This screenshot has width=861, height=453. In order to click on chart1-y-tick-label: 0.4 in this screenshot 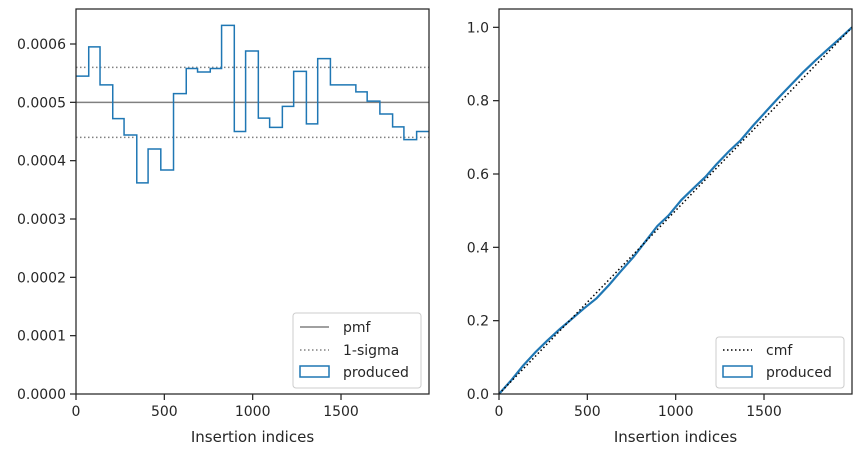, I will do `click(478, 248)`.